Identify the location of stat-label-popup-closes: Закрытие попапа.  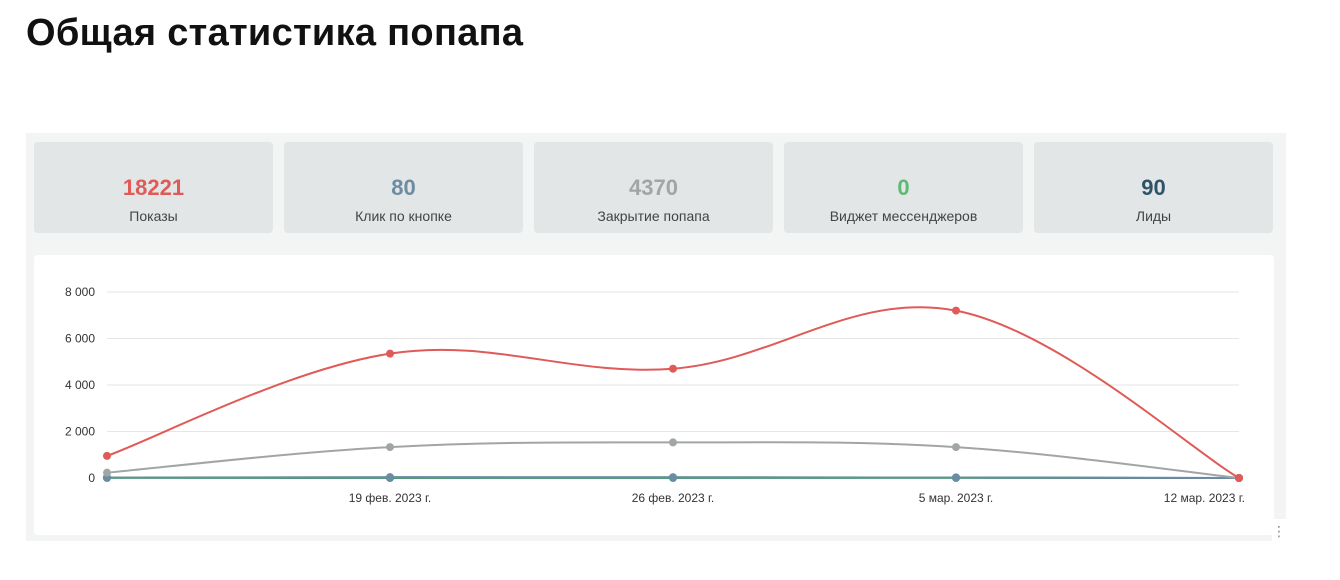
(653, 216).